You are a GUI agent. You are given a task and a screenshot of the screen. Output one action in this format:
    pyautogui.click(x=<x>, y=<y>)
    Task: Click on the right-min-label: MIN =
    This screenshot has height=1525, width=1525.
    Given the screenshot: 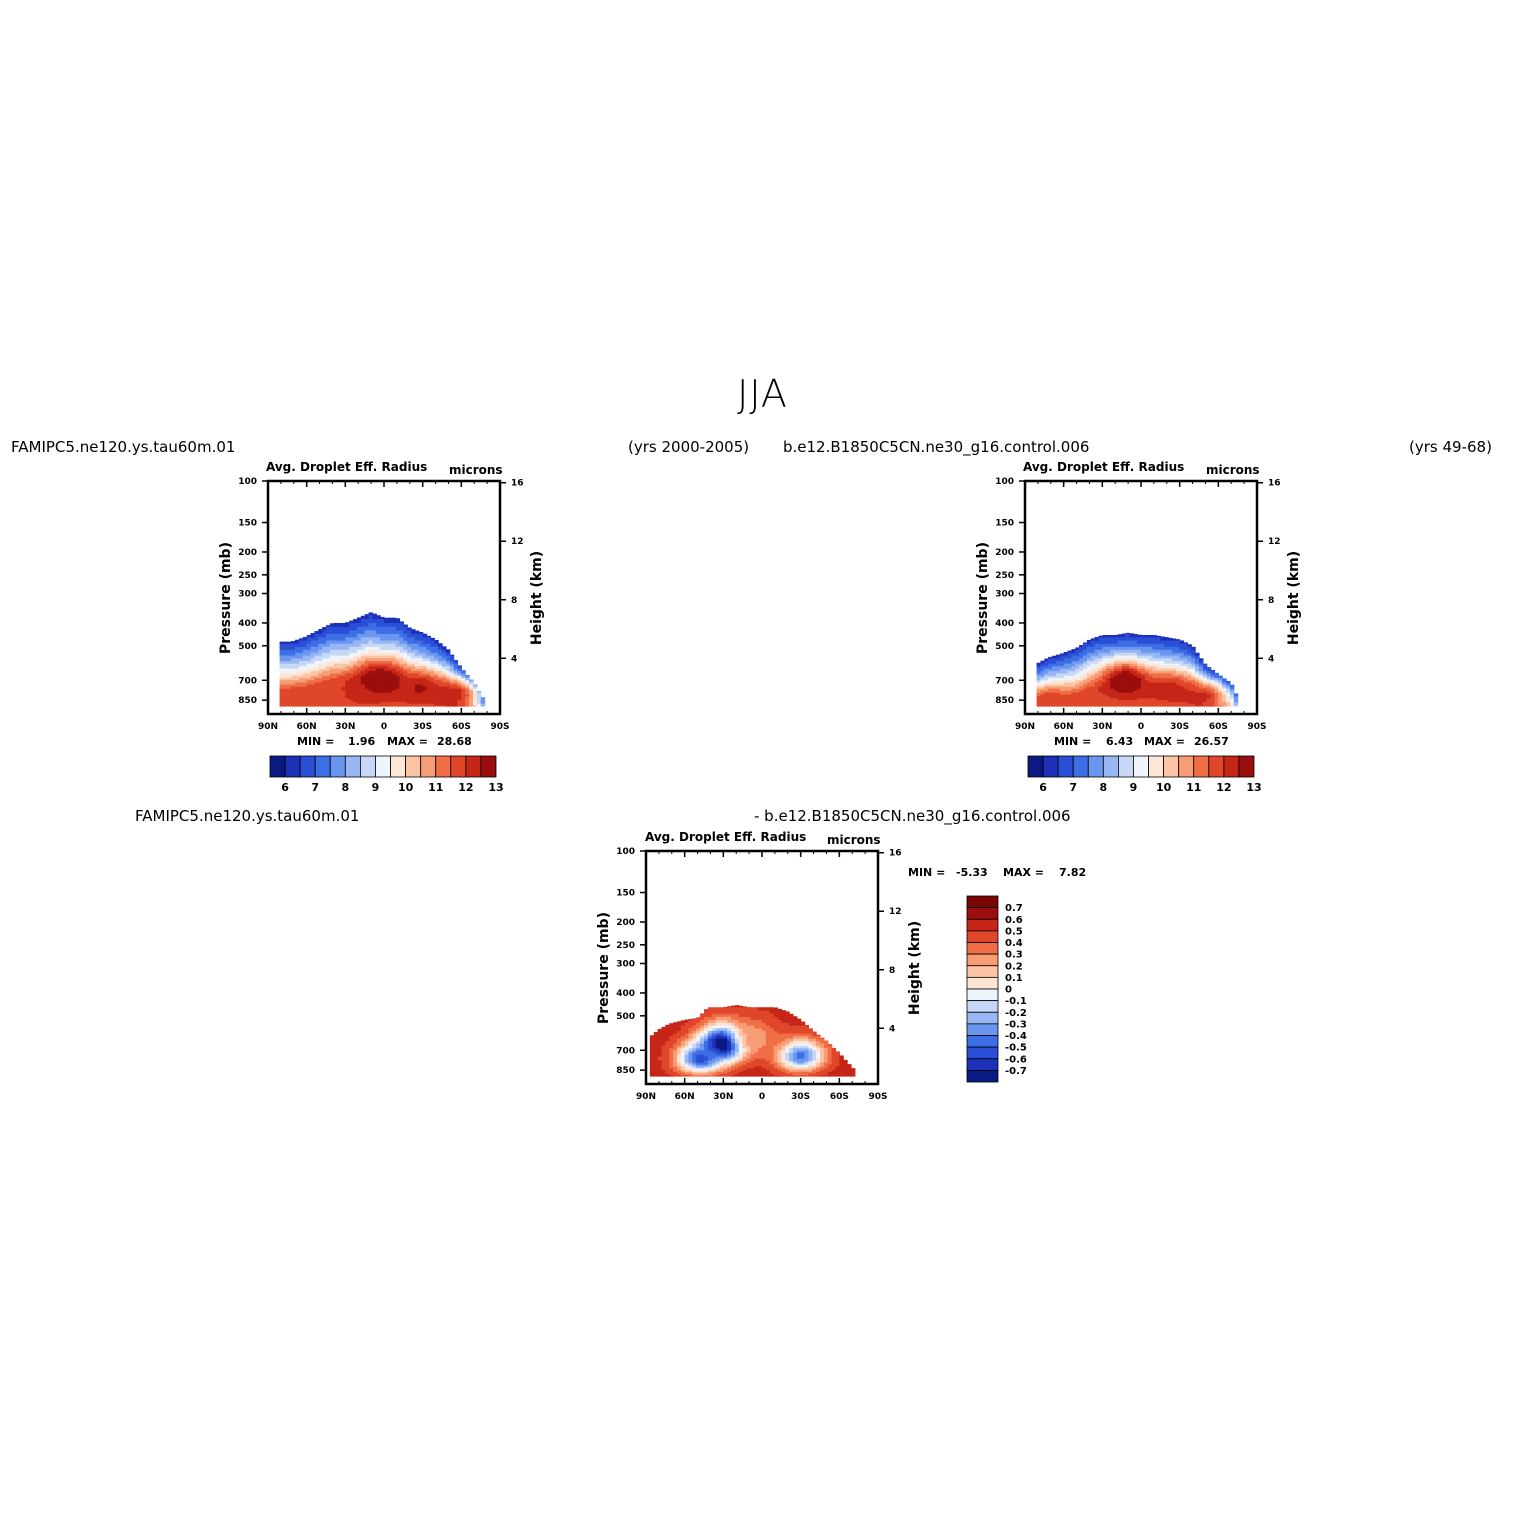 What is the action you would take?
    pyautogui.click(x=1073, y=741)
    